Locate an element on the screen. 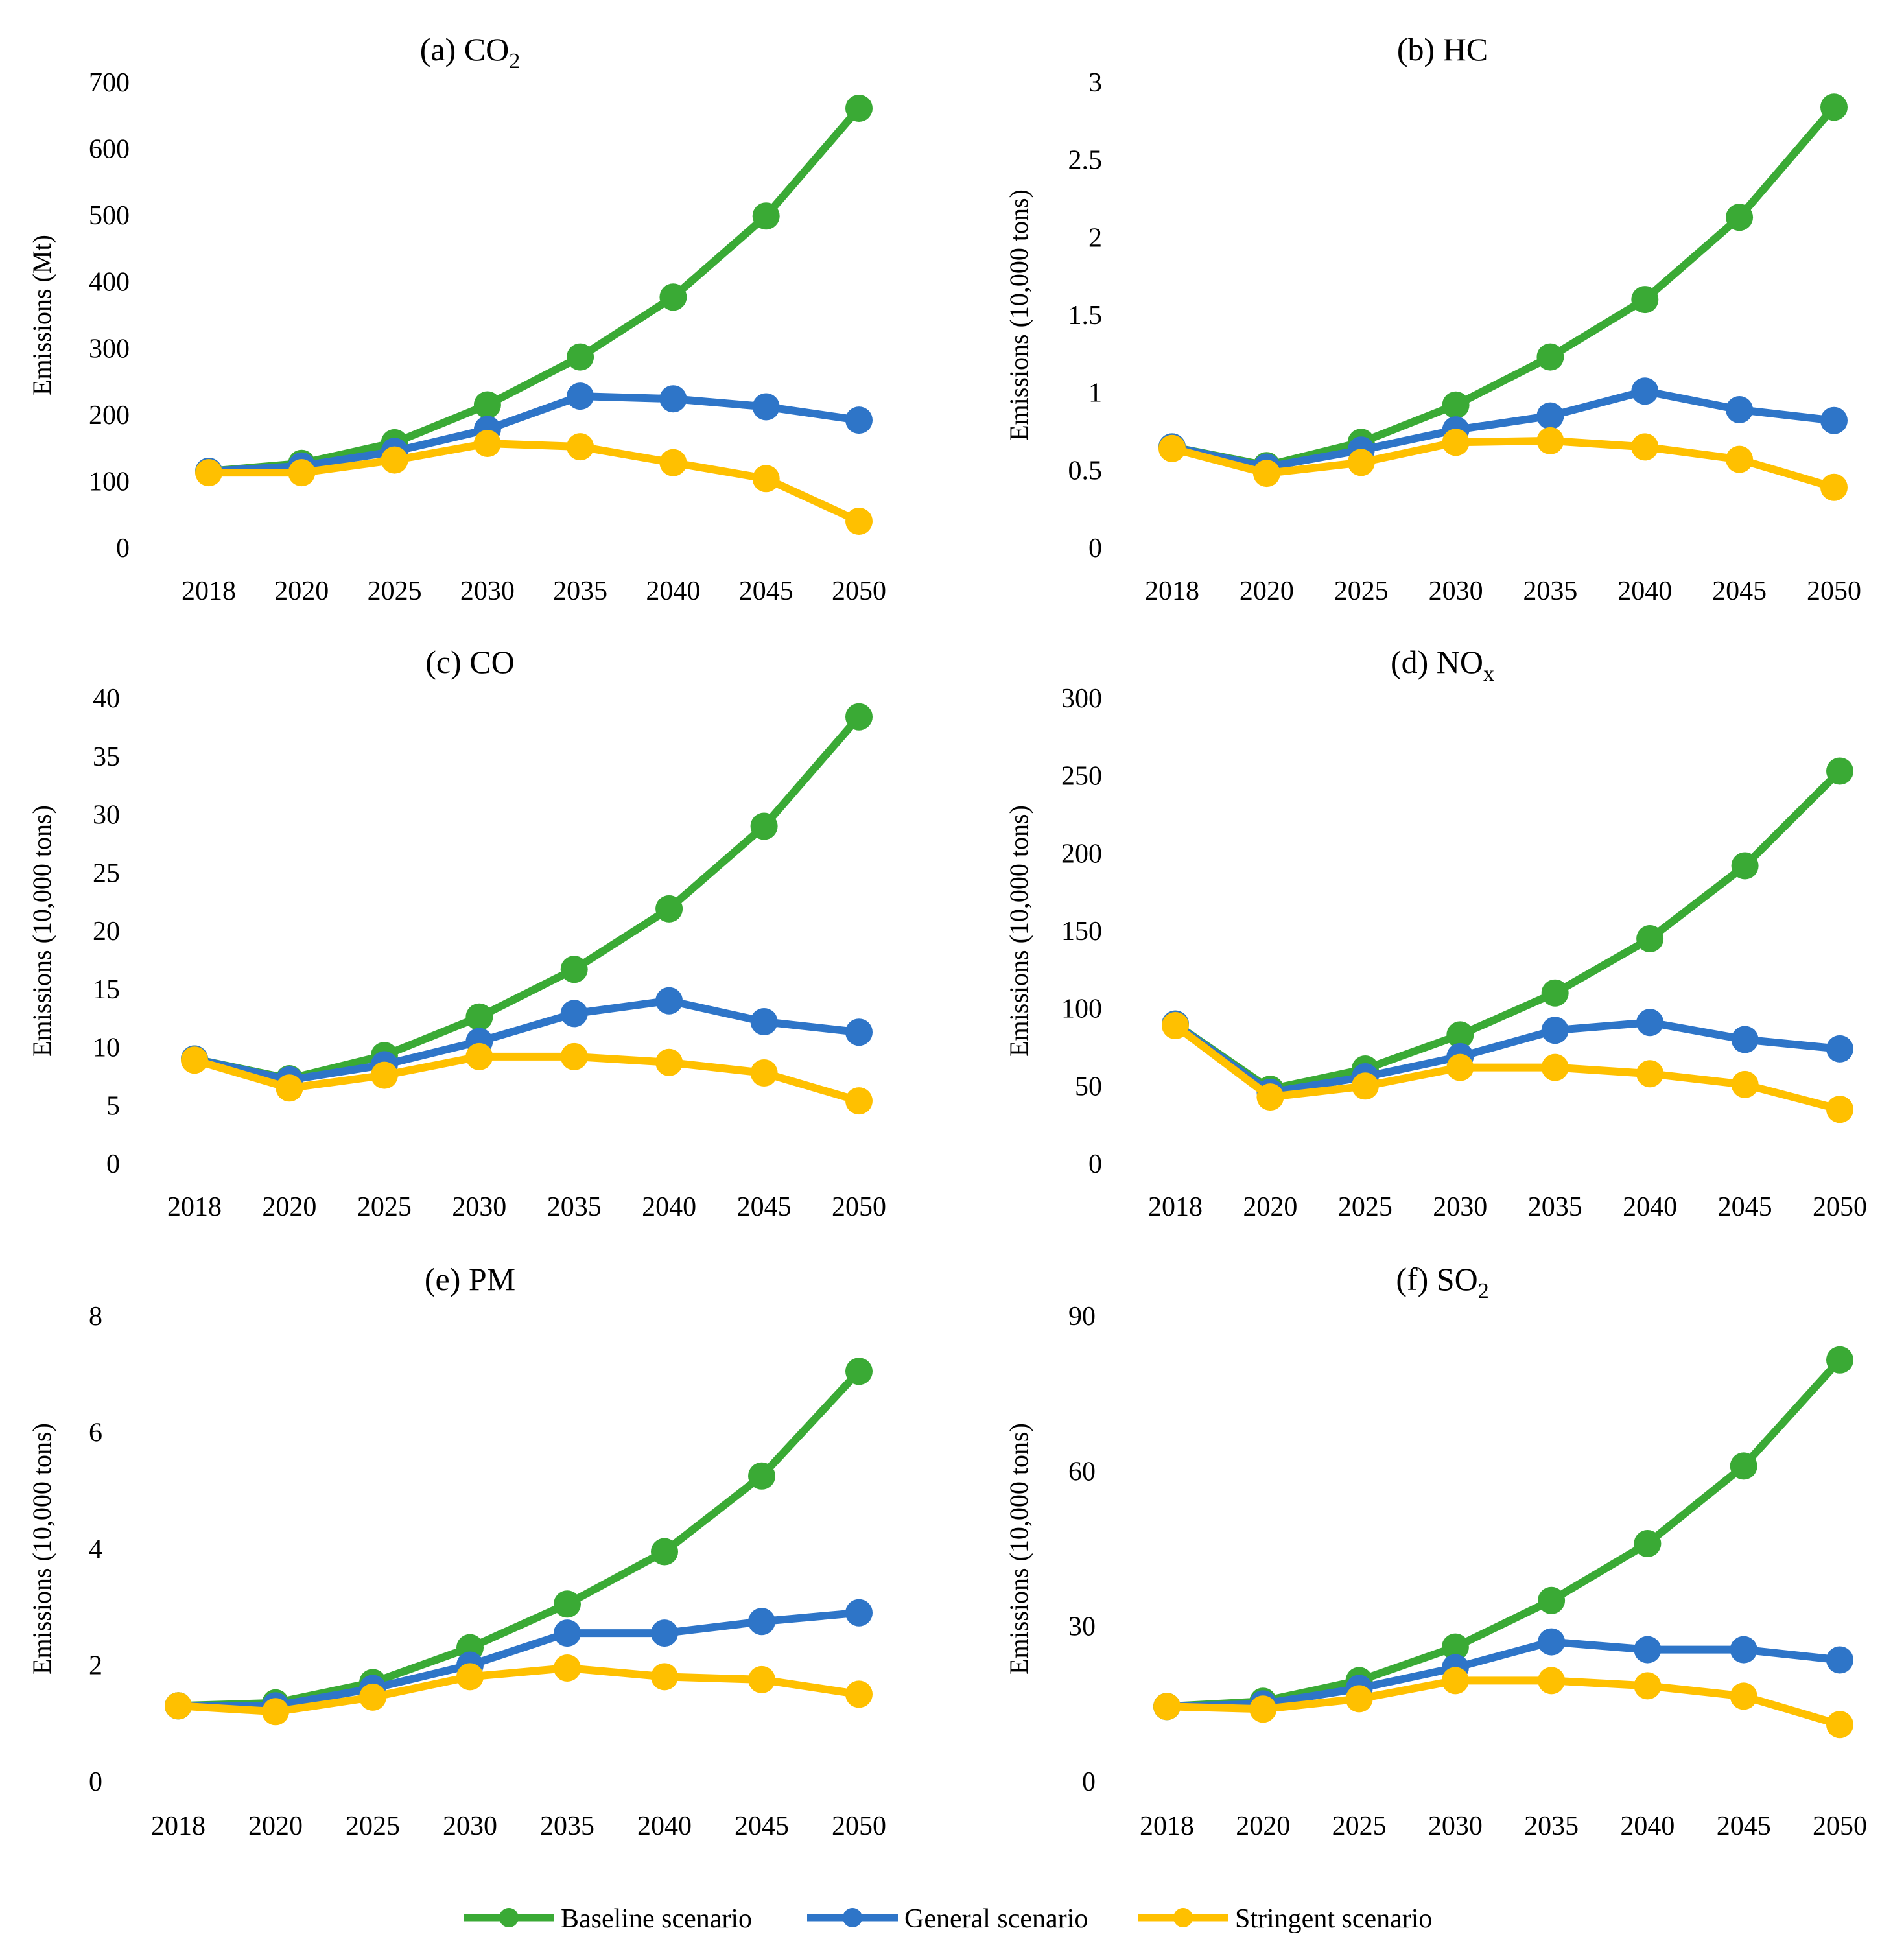 The height and width of the screenshot is (1952, 1904). chart-title: (a) CO2 is located at coordinates (470, 52).